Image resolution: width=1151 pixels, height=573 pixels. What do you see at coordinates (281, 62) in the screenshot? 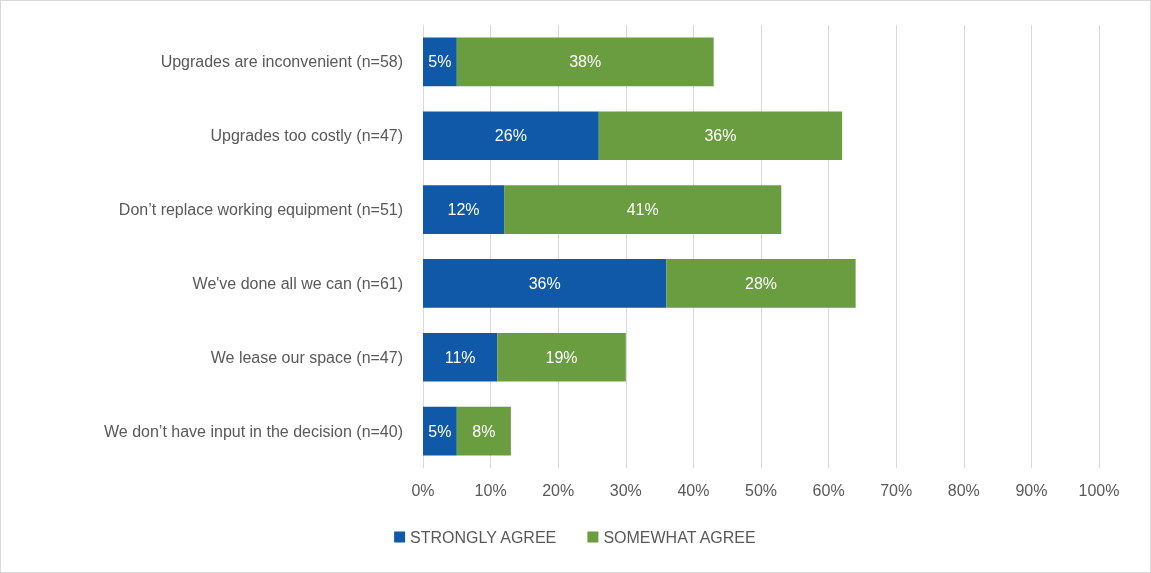
I see `y-tick-label: Upgrades are inconvenient (n=58)` at bounding box center [281, 62].